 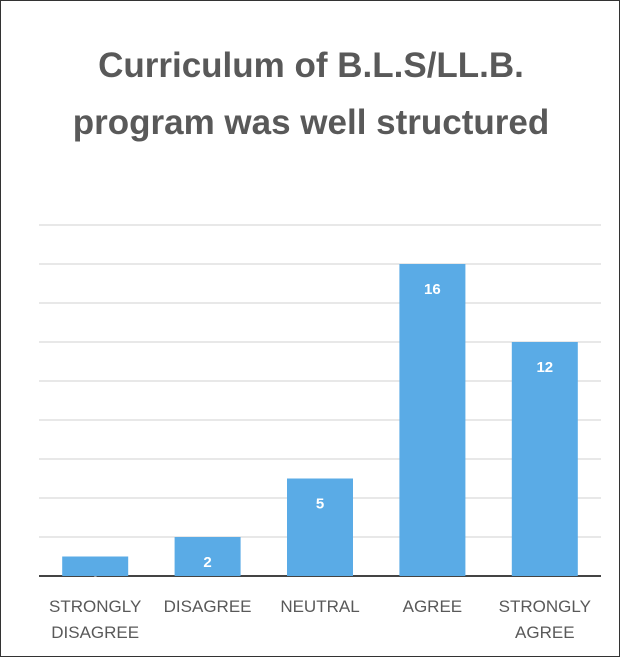 I want to click on data-label: 5, so click(x=320, y=503).